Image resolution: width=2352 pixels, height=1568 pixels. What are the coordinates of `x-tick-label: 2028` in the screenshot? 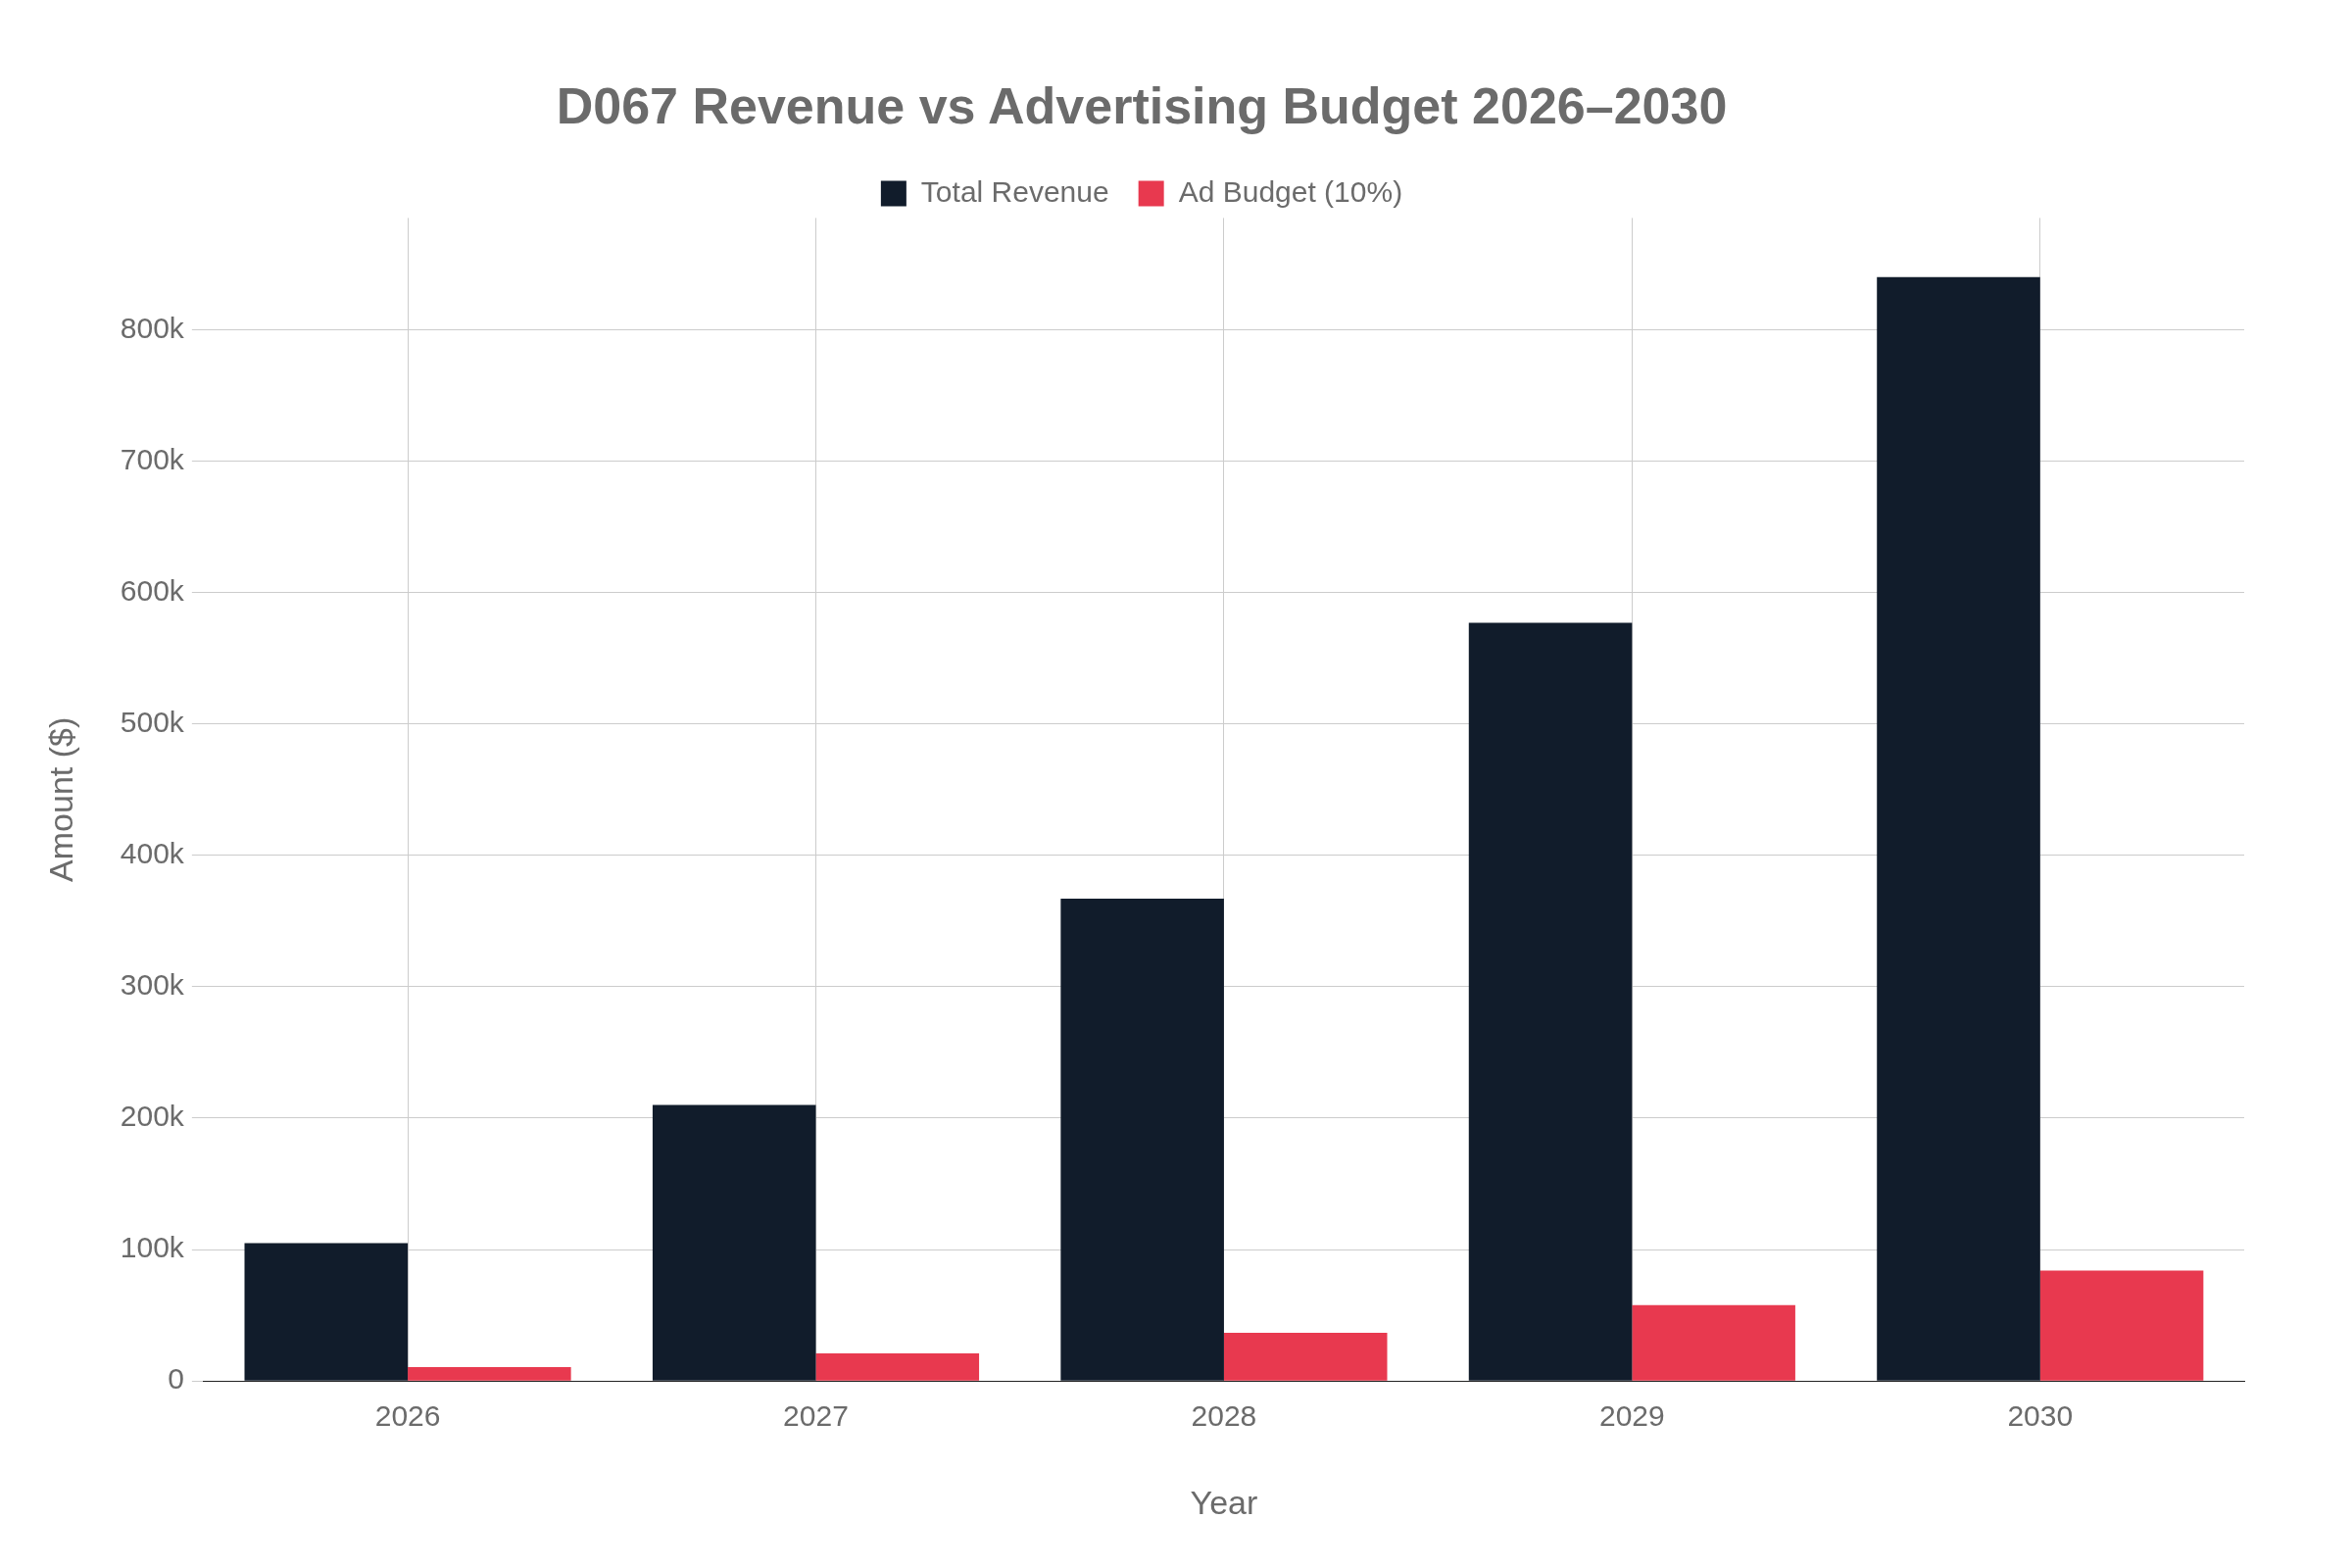 It's located at (1224, 1416).